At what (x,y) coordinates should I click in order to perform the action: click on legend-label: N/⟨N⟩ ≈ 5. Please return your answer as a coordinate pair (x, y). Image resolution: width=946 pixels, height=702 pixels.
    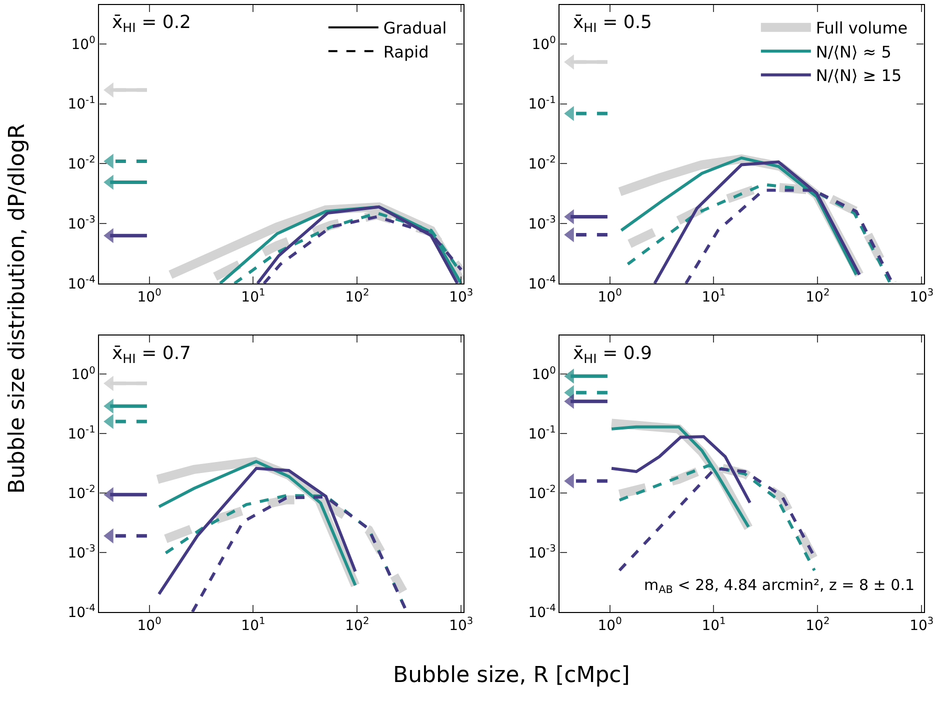
    Looking at the image, I should click on (854, 52).